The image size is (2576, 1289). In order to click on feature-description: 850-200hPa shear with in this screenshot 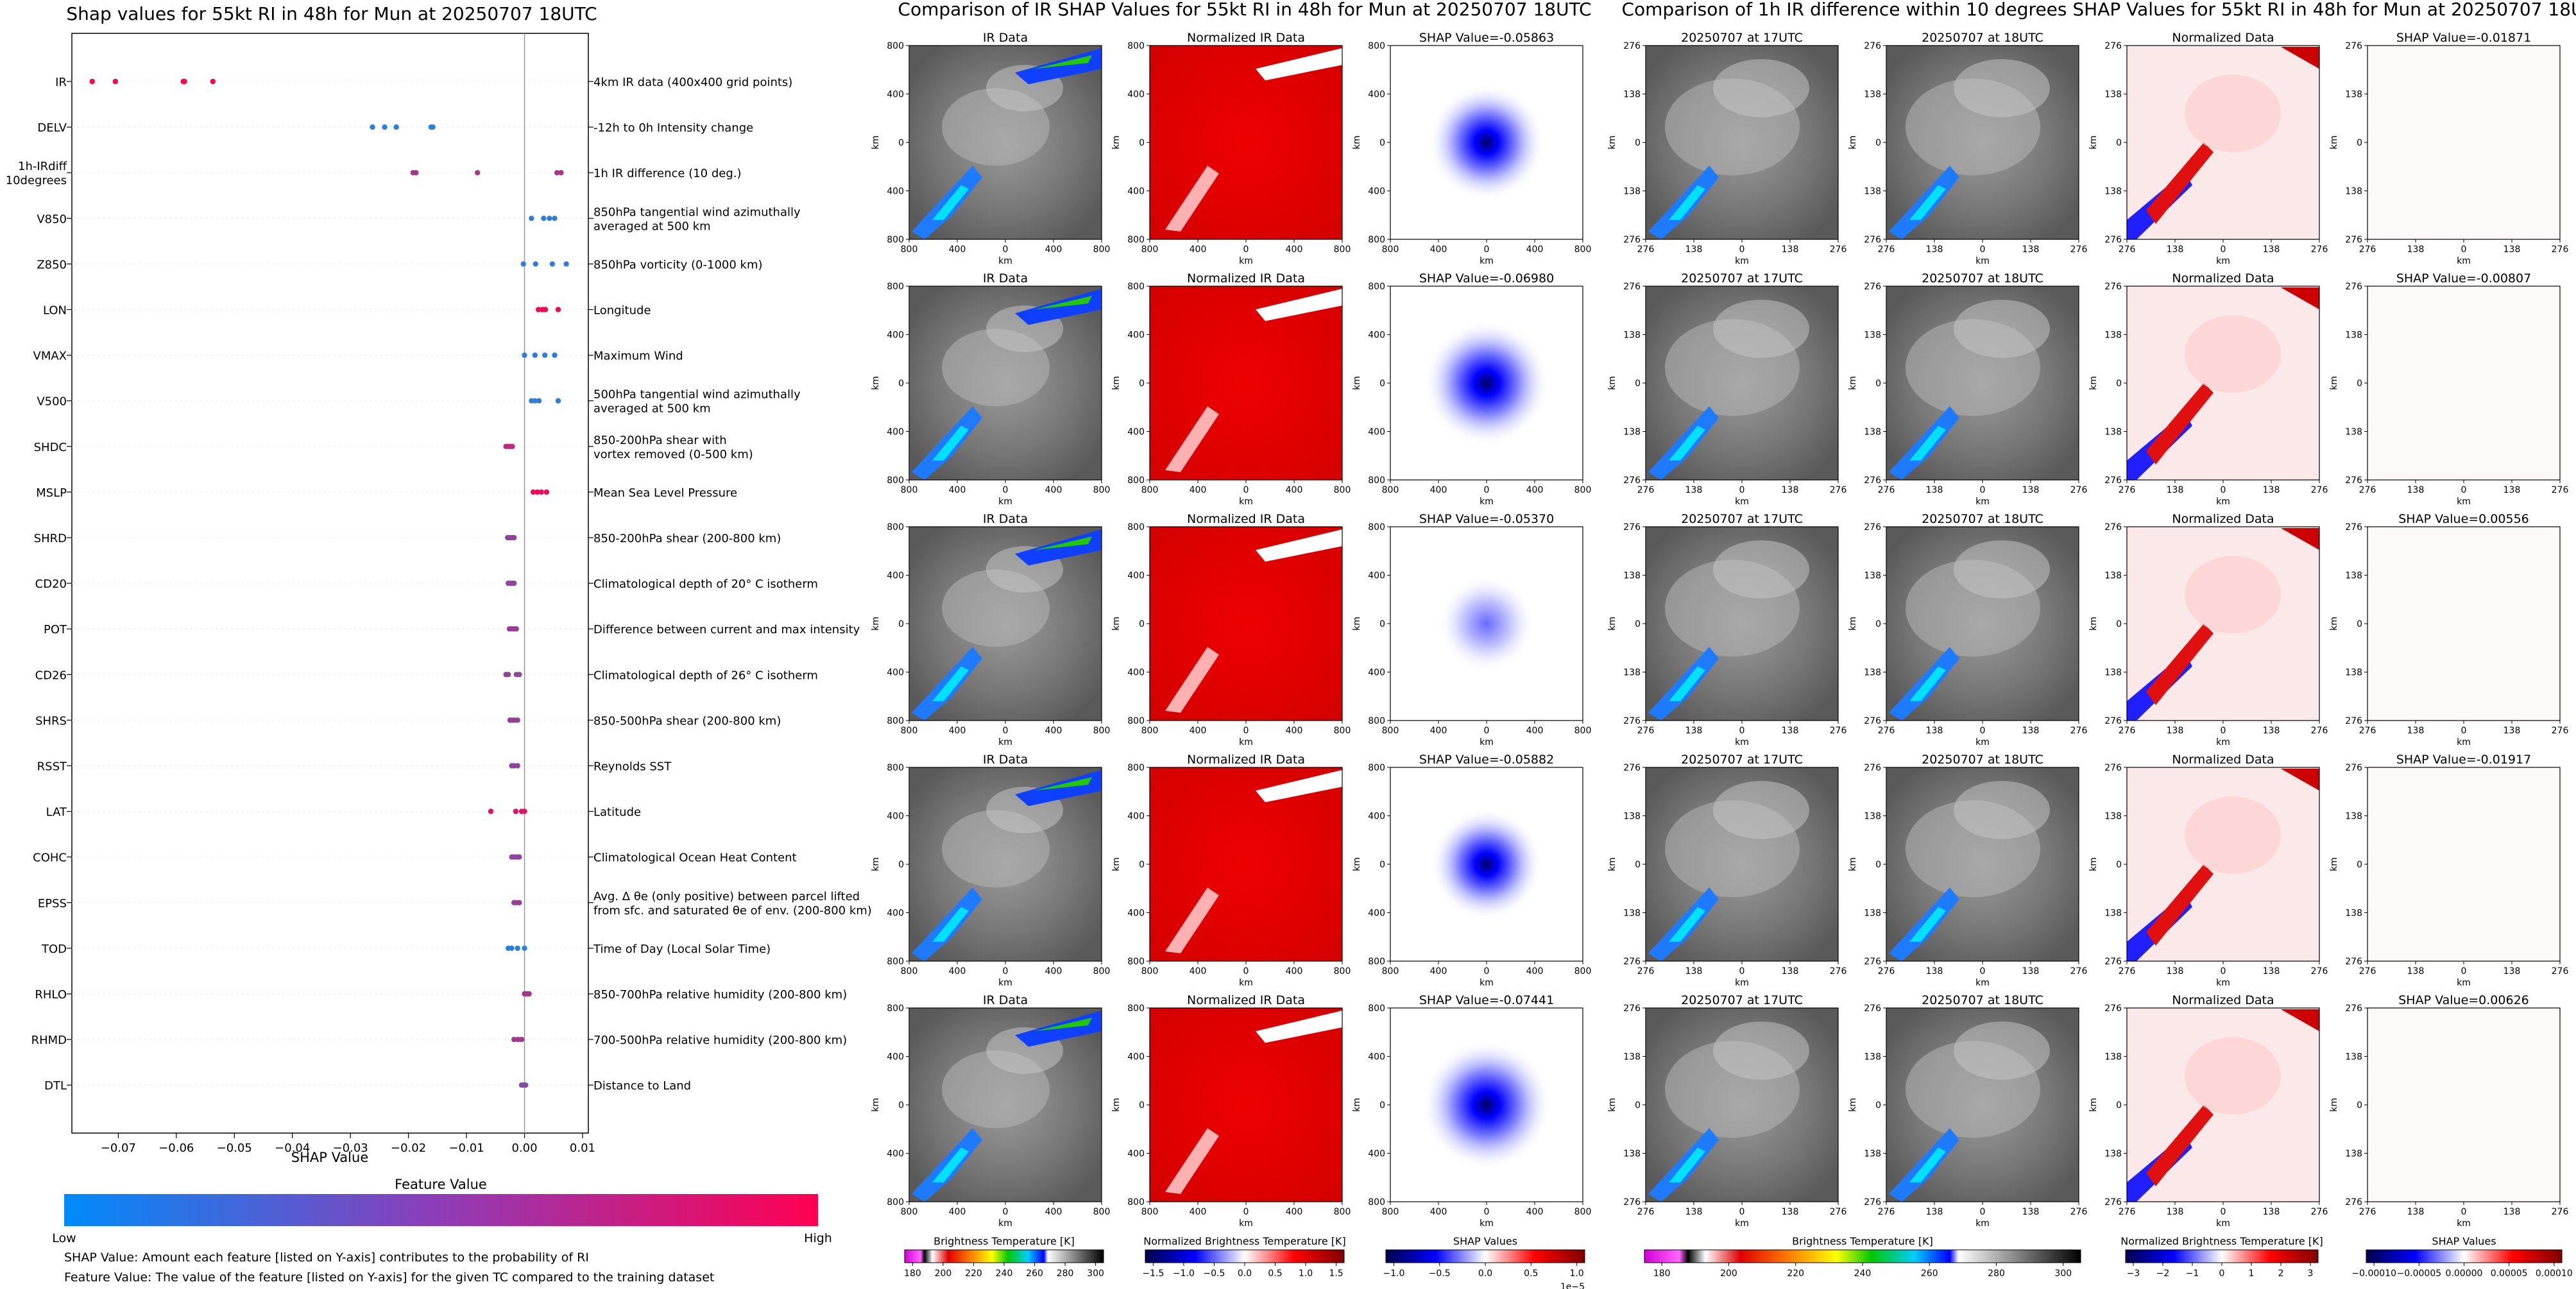, I will do `click(660, 441)`.